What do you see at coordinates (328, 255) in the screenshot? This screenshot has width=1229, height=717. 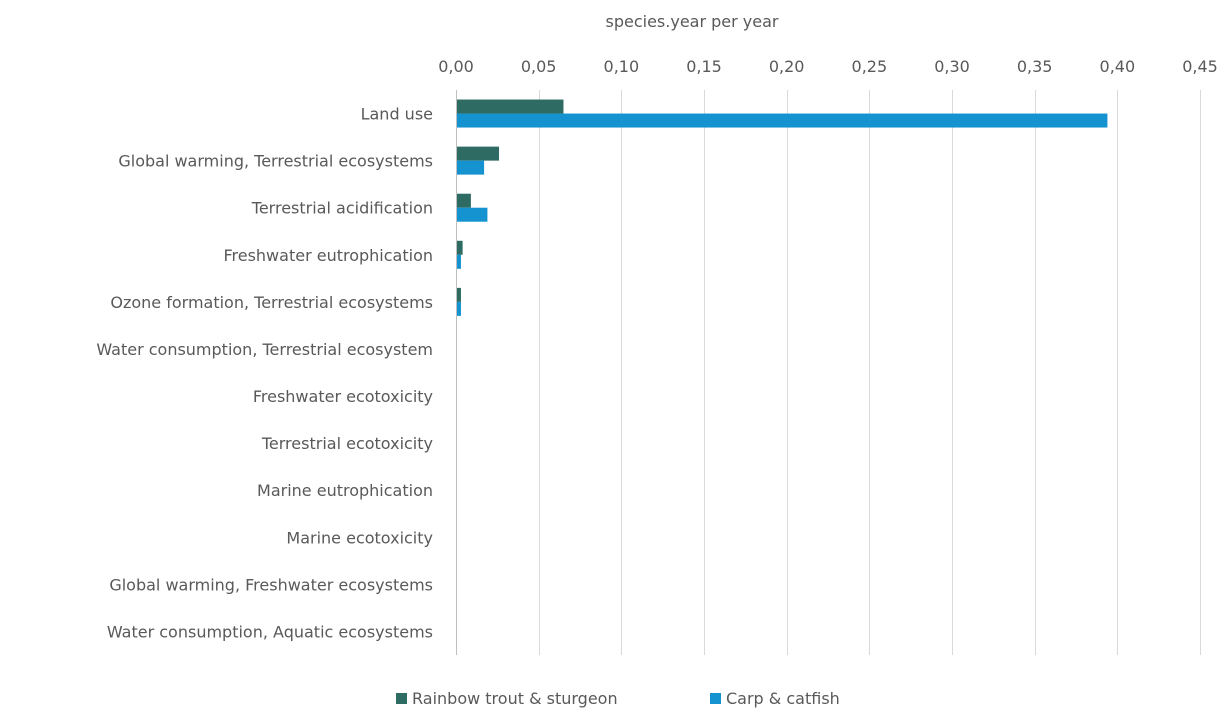 I see `category-label: Freshwater eutrophication` at bounding box center [328, 255].